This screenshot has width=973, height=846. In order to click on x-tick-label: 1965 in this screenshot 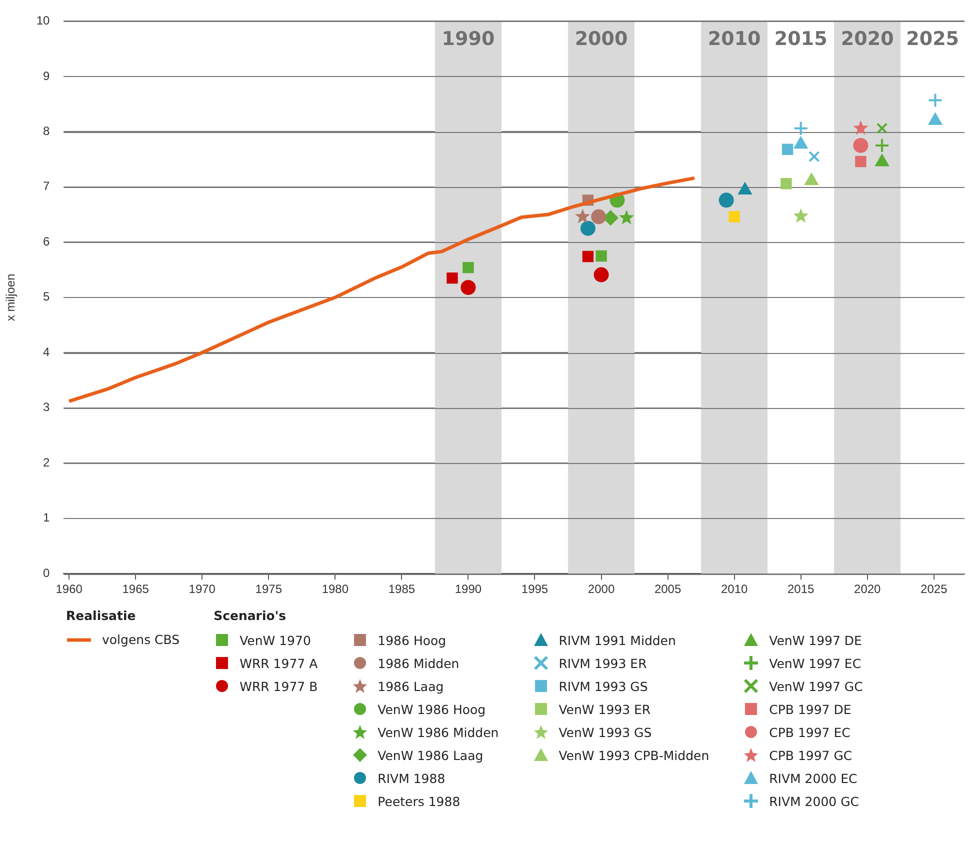, I will do `click(136, 589)`.